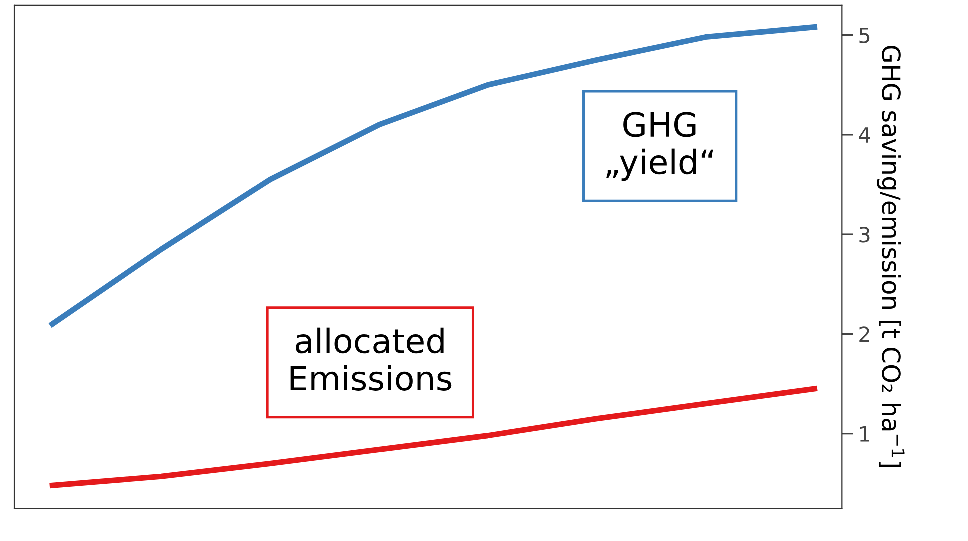 This screenshot has width=968, height=541. What do you see at coordinates (865, 235) in the screenshot?
I see `y-tick-label: 3` at bounding box center [865, 235].